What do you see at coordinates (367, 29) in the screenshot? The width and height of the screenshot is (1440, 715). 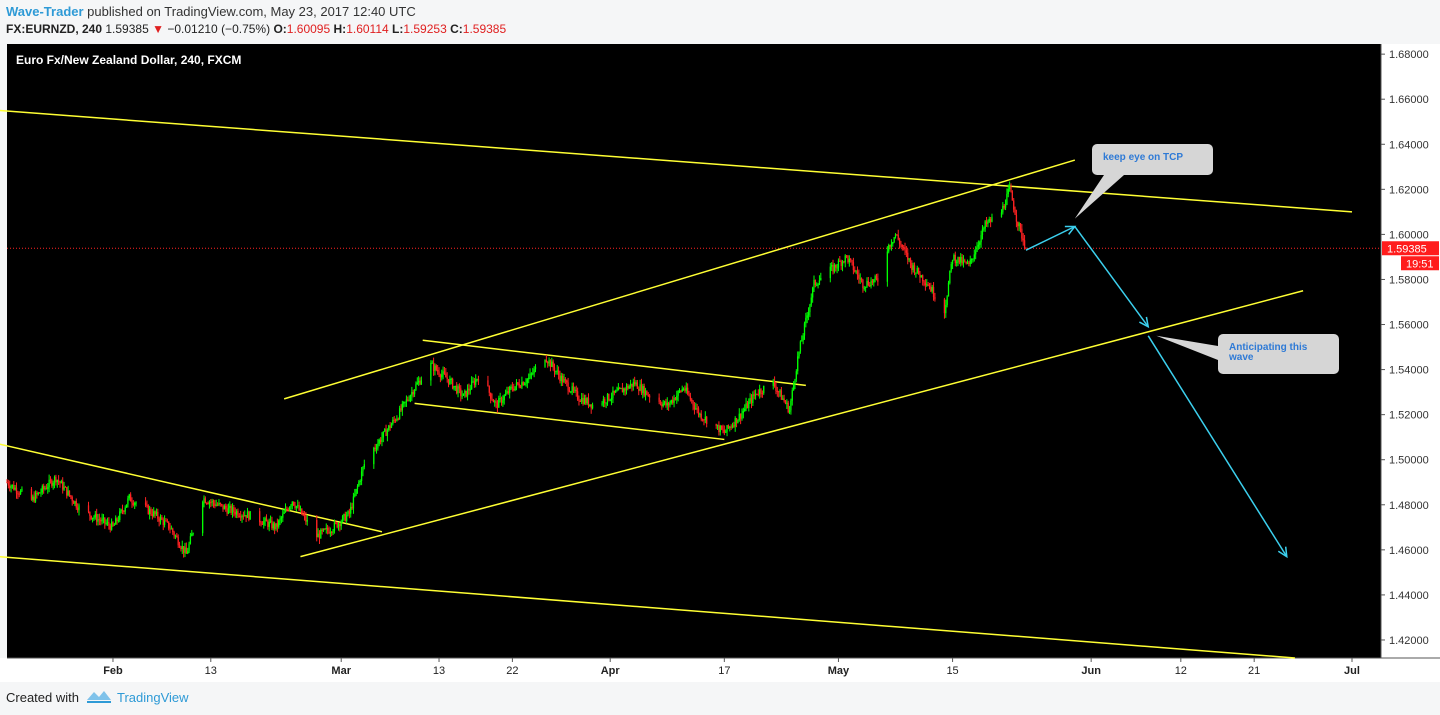 I see `high-value: 1.60114` at bounding box center [367, 29].